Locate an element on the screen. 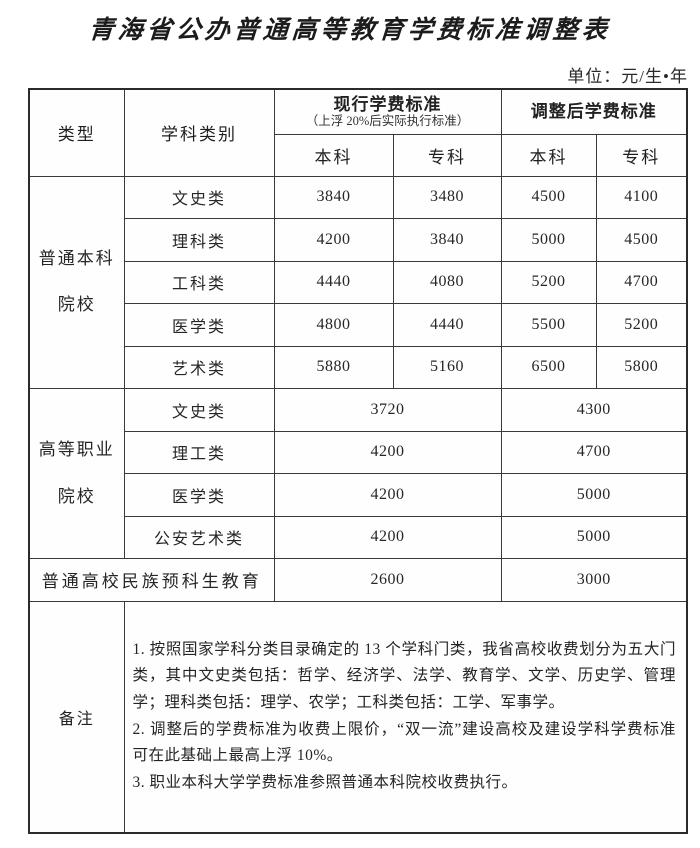 The width and height of the screenshot is (700, 848). fee-value: 5800 is located at coordinates (641, 367).